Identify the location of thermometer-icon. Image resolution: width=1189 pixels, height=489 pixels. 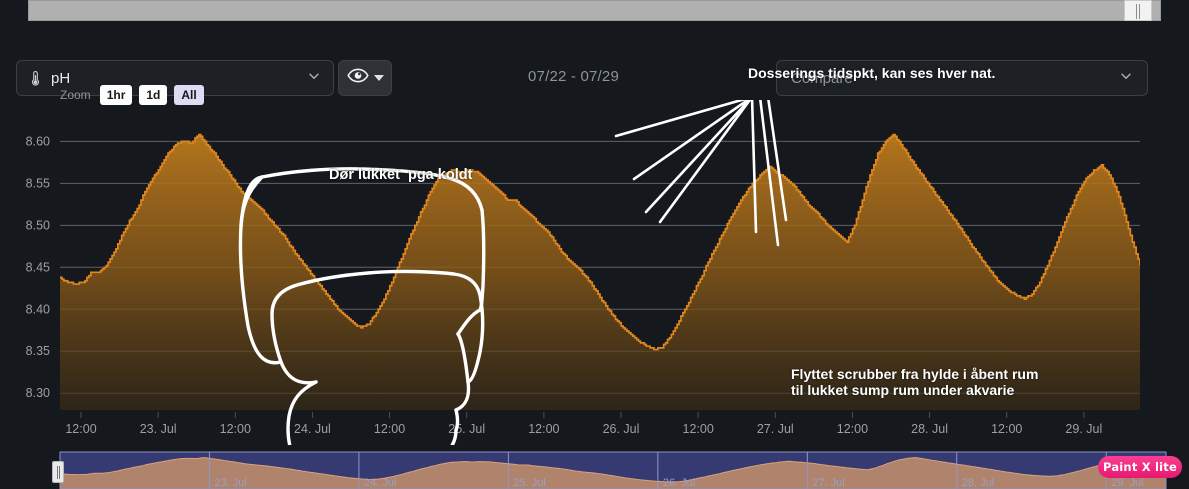
(35, 78).